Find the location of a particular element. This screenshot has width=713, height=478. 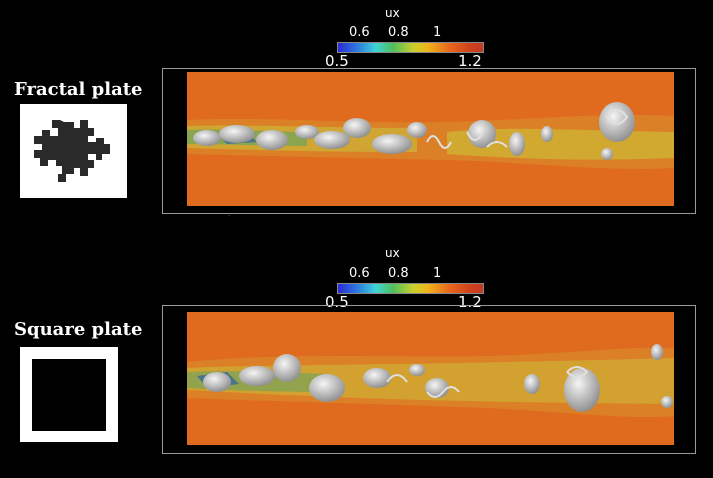

square-plate-image is located at coordinates (69, 394).